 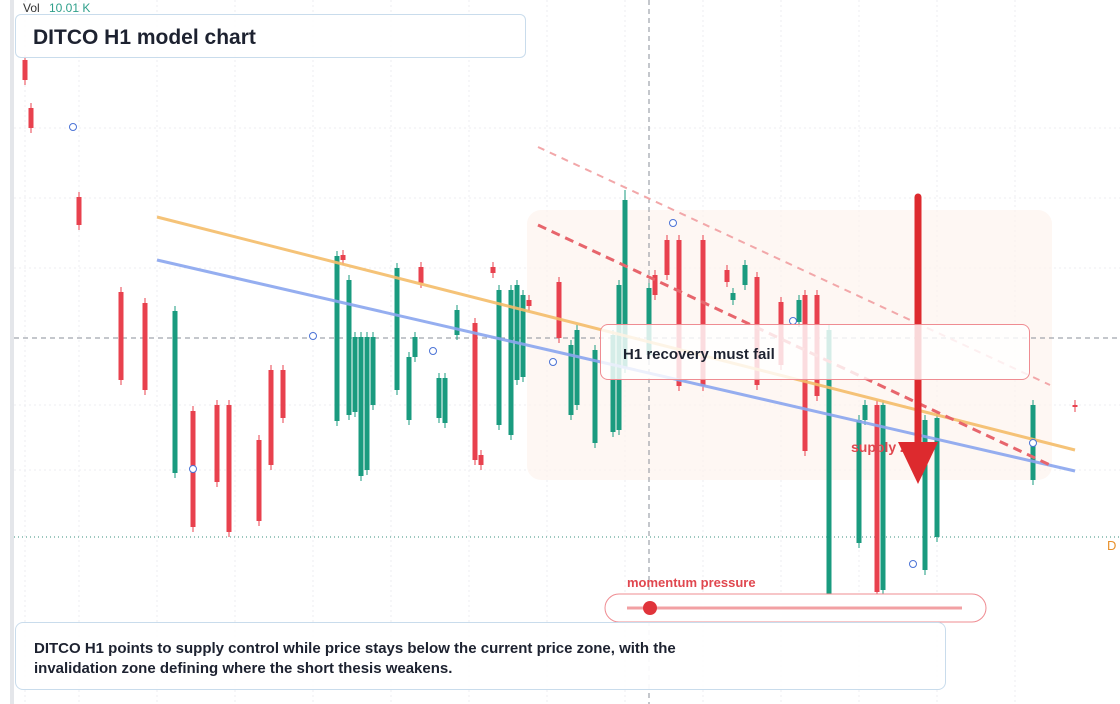 What do you see at coordinates (70, 8) in the screenshot?
I see `volume-value: 10.01 K` at bounding box center [70, 8].